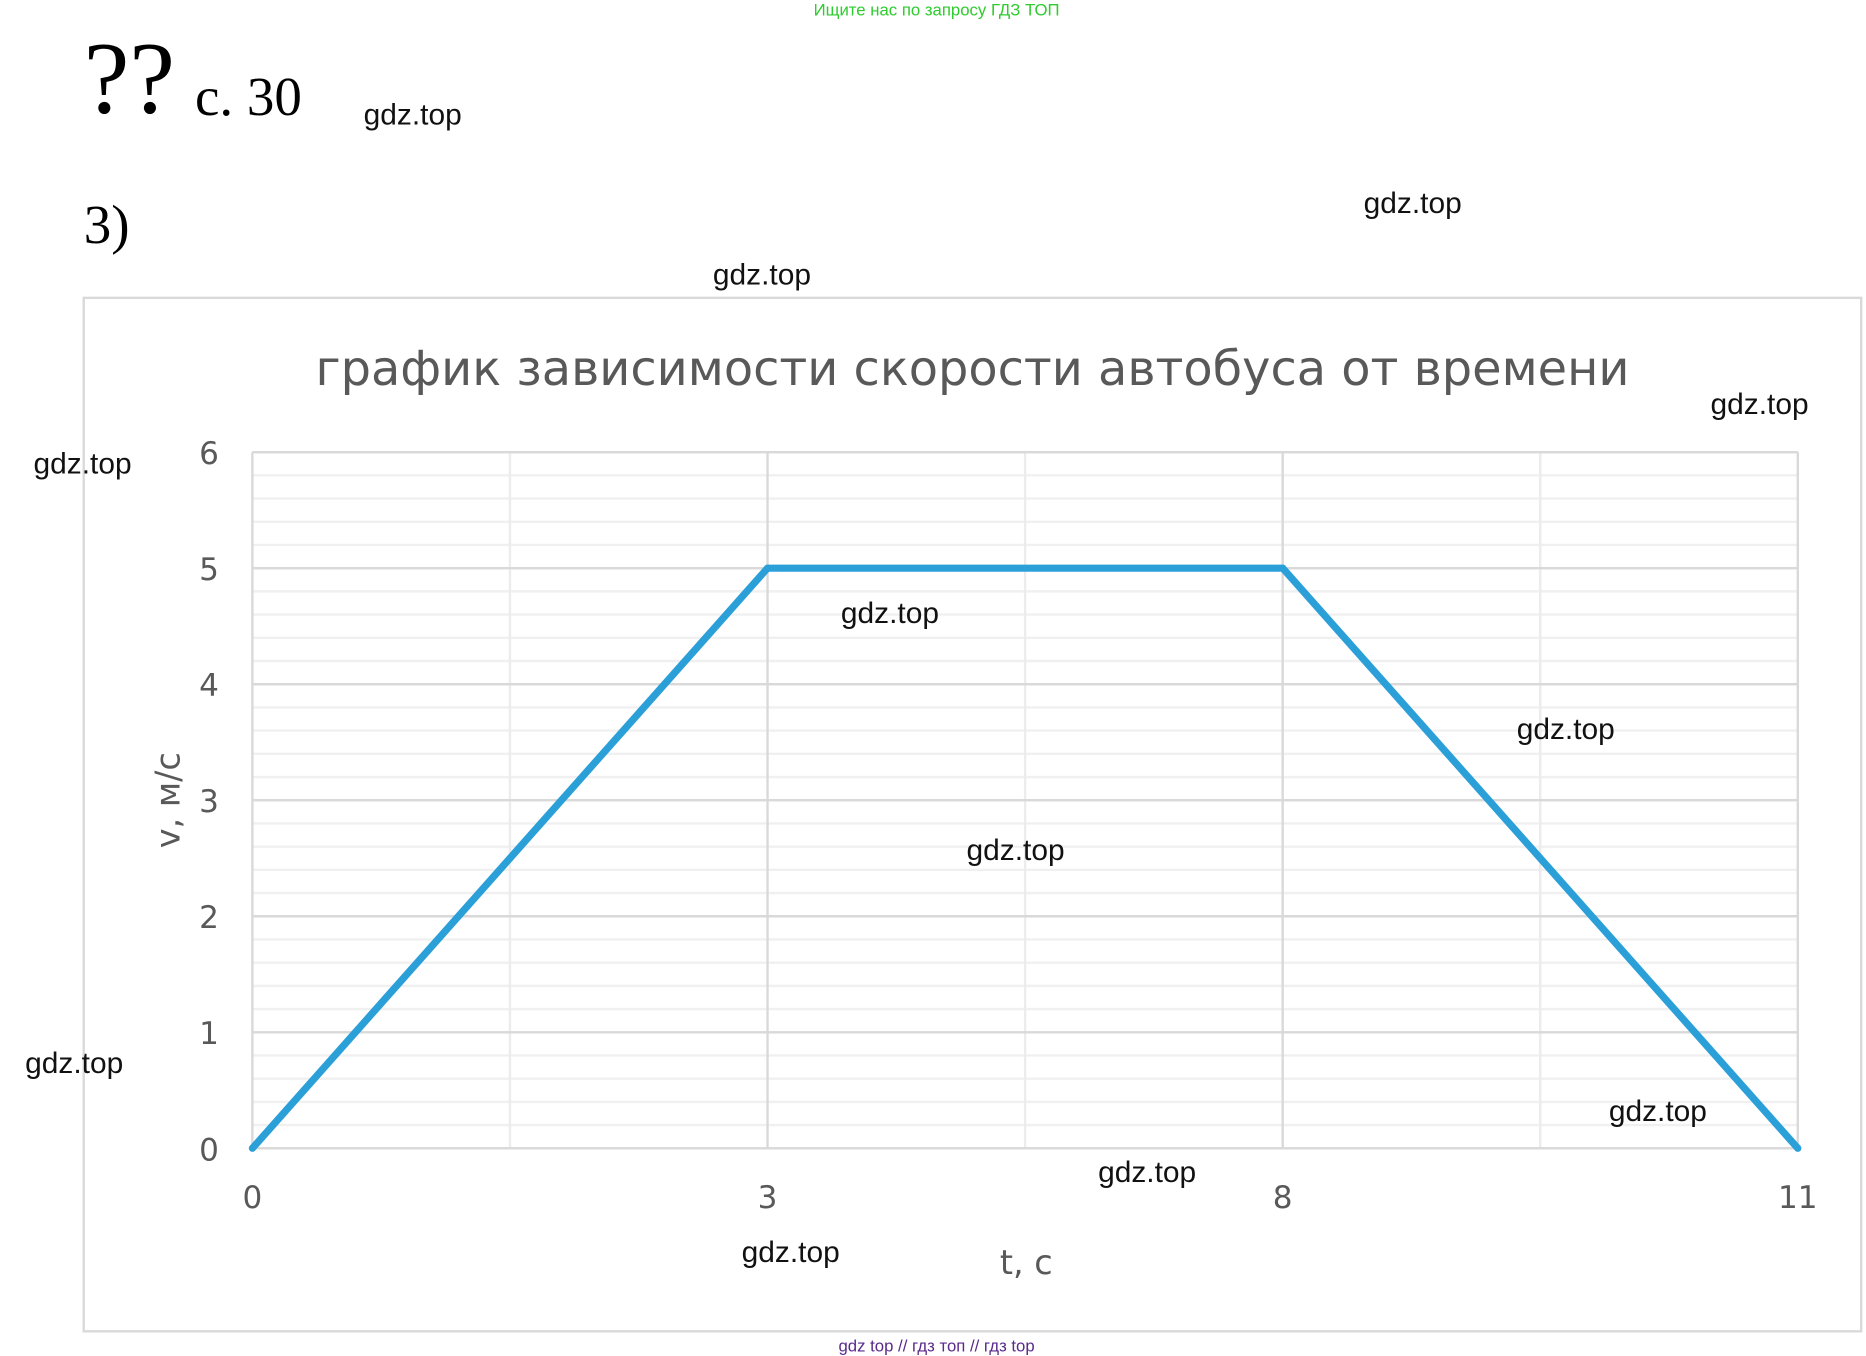 The width and height of the screenshot is (1866, 1356). I want to click on x-tick-label: 0, so click(252, 1198).